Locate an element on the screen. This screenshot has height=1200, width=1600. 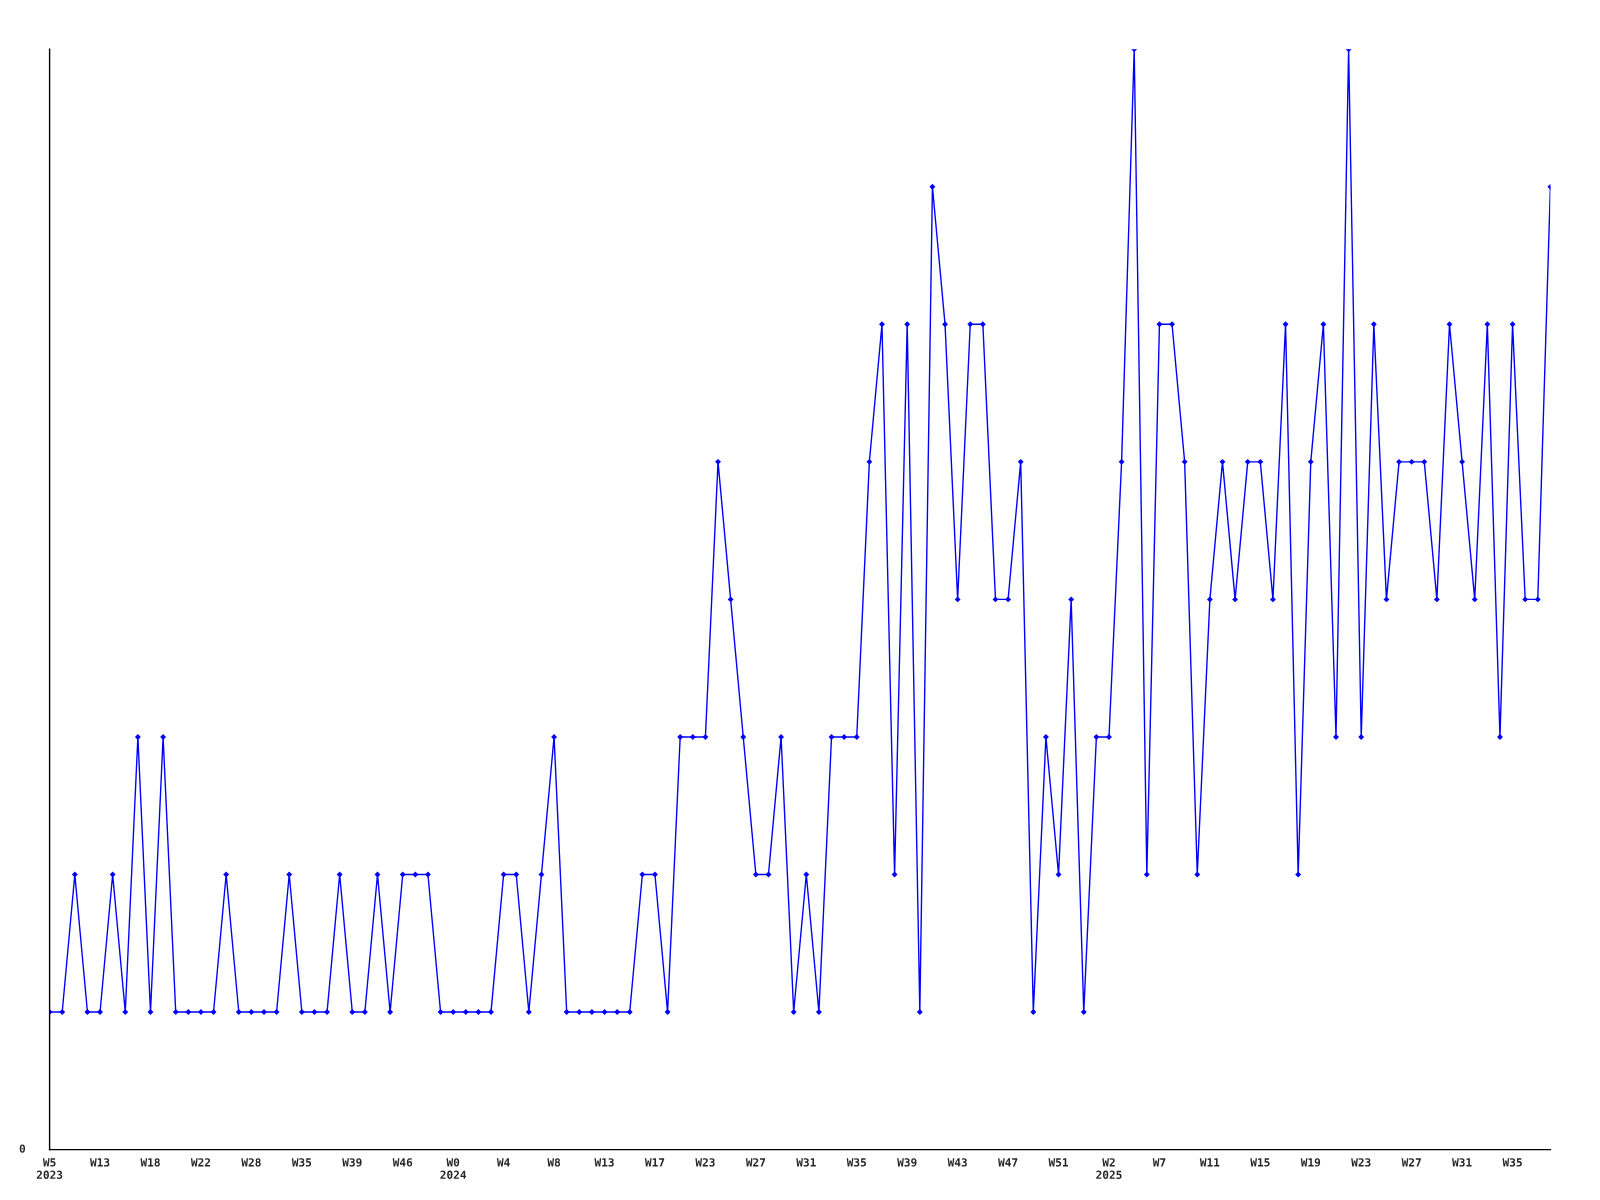
x-tick-label: W28 is located at coordinates (251, 1162).